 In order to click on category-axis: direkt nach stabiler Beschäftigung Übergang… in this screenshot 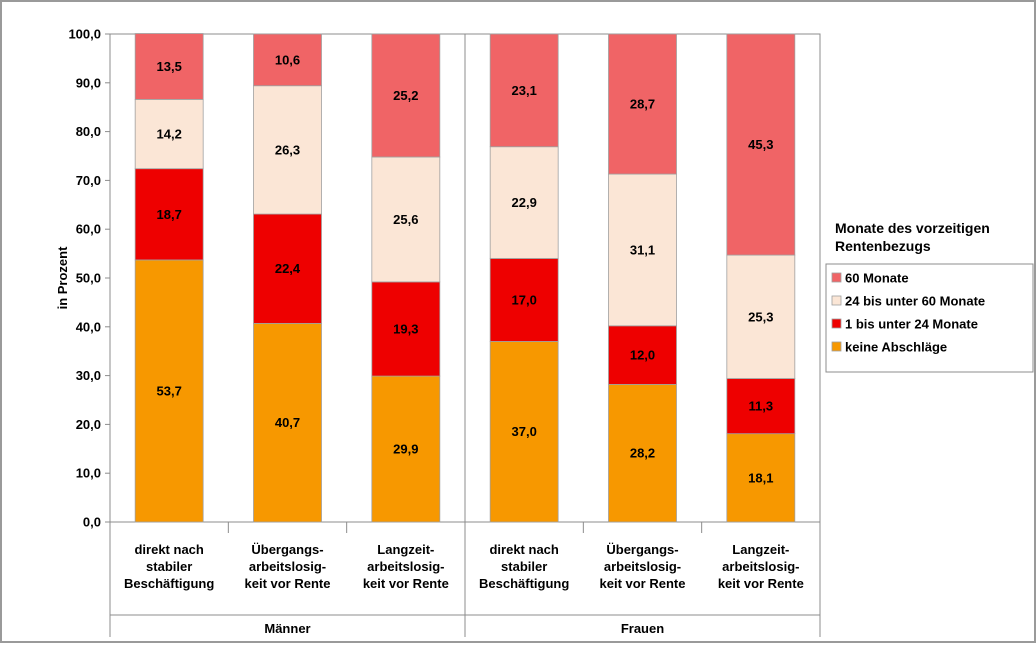, I will do `click(465, 579)`.